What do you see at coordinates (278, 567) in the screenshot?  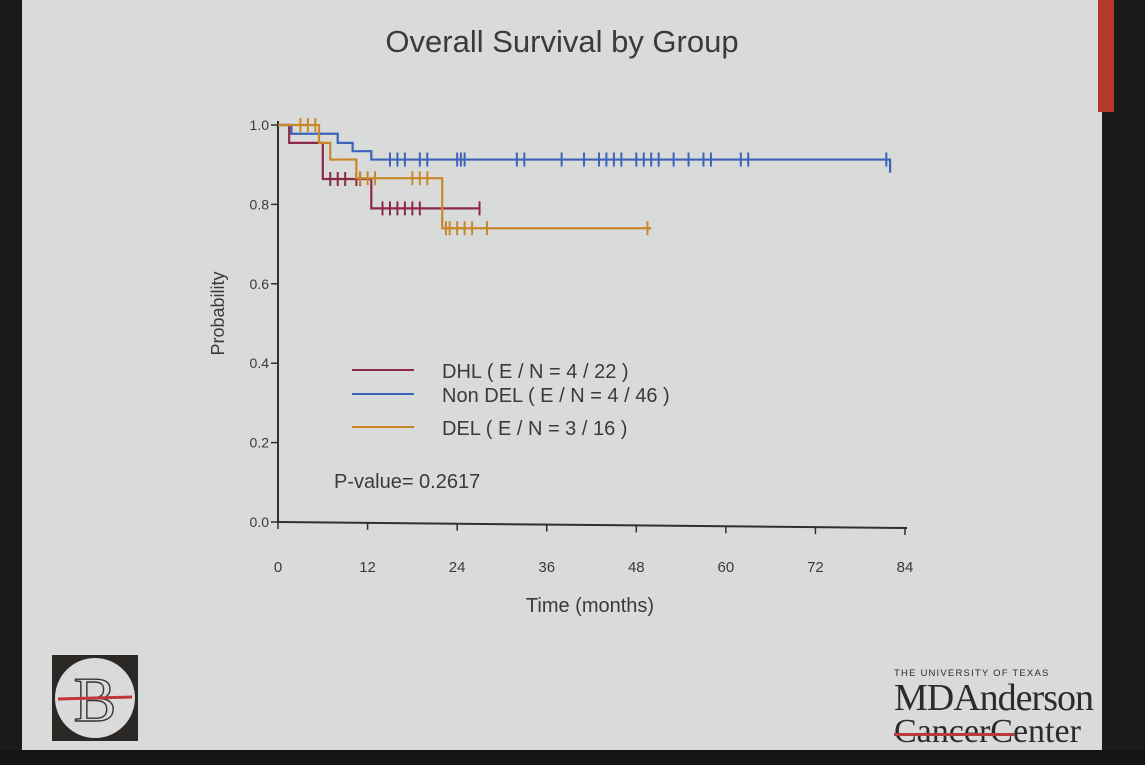 I see `x-tick-label: 0` at bounding box center [278, 567].